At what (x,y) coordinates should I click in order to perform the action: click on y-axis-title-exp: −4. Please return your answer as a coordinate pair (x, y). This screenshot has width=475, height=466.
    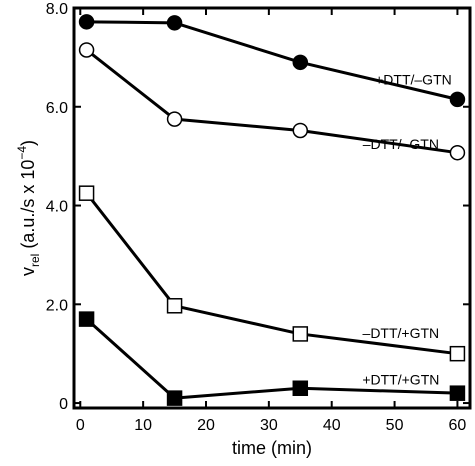
    Looking at the image, I should click on (22, 153).